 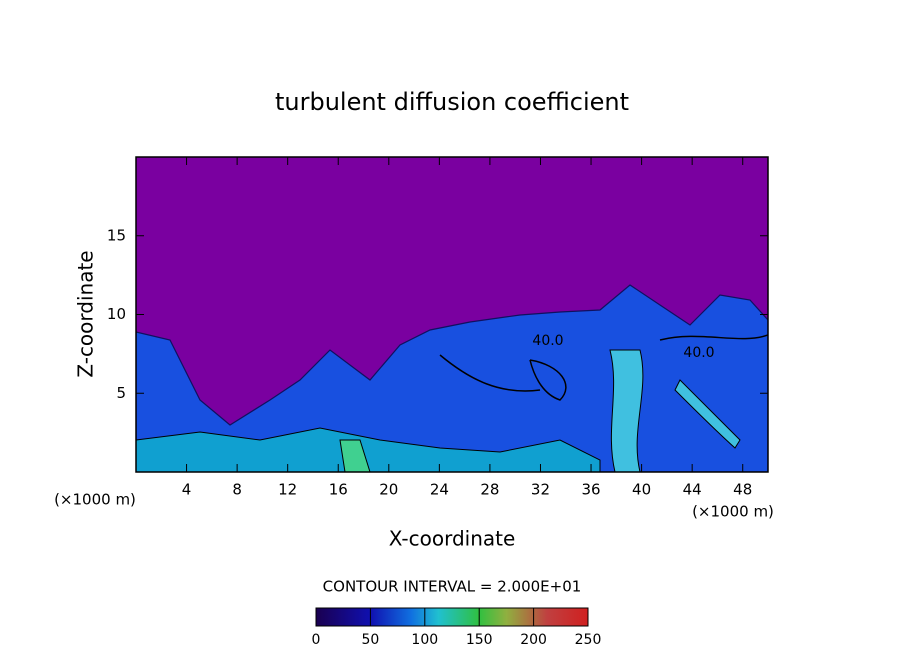 I want to click on x-tick-label: 8, so click(x=237, y=490).